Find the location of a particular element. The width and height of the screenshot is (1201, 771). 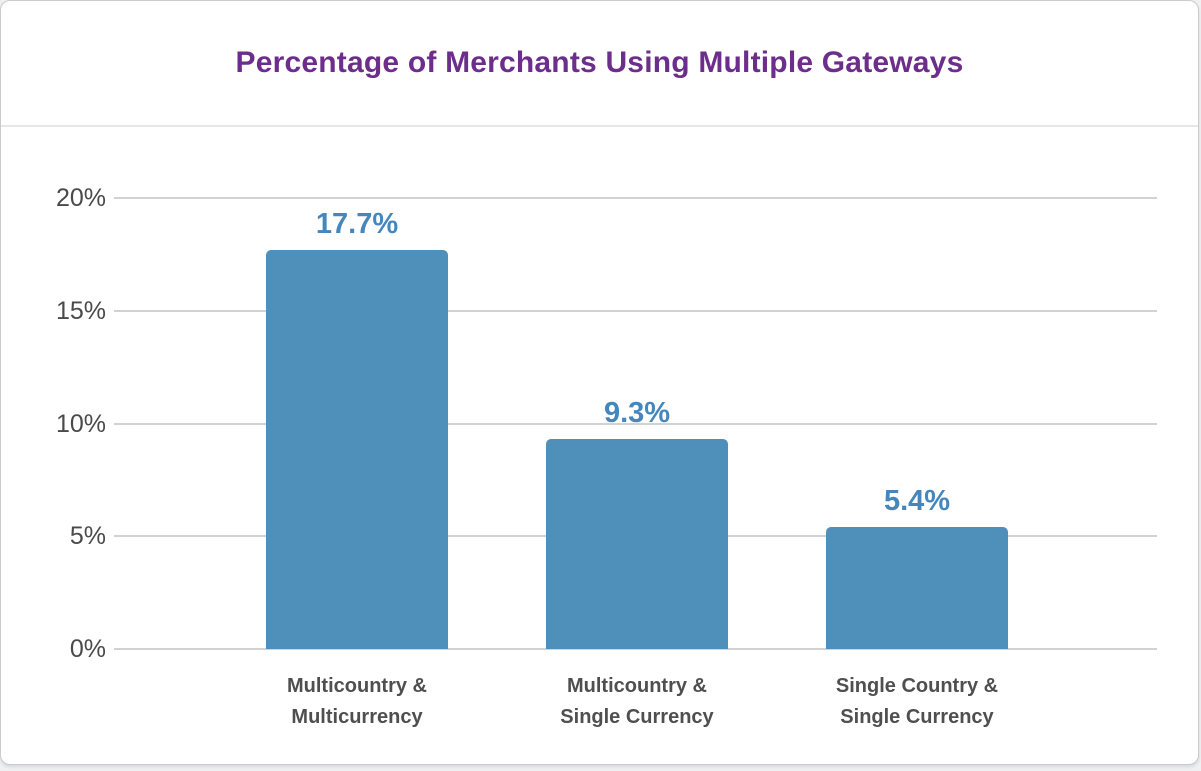

value-label-multicountry-multicurrency: 17.7% is located at coordinates (357, 224).